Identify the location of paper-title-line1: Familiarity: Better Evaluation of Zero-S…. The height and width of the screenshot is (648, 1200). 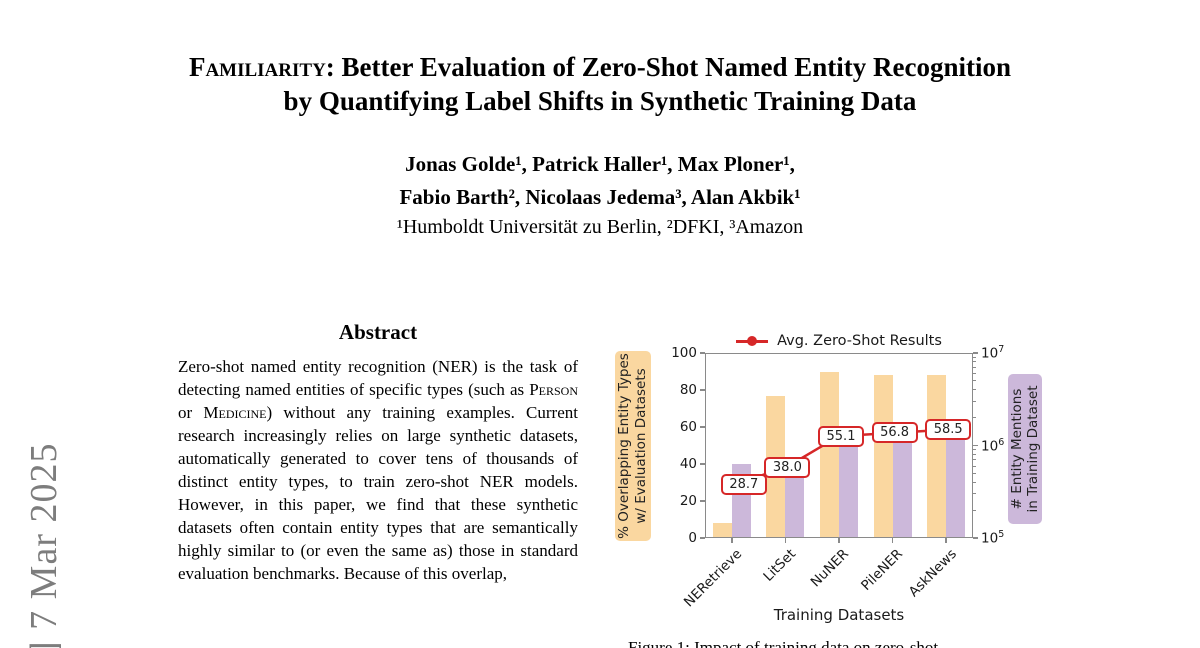
(600, 67).